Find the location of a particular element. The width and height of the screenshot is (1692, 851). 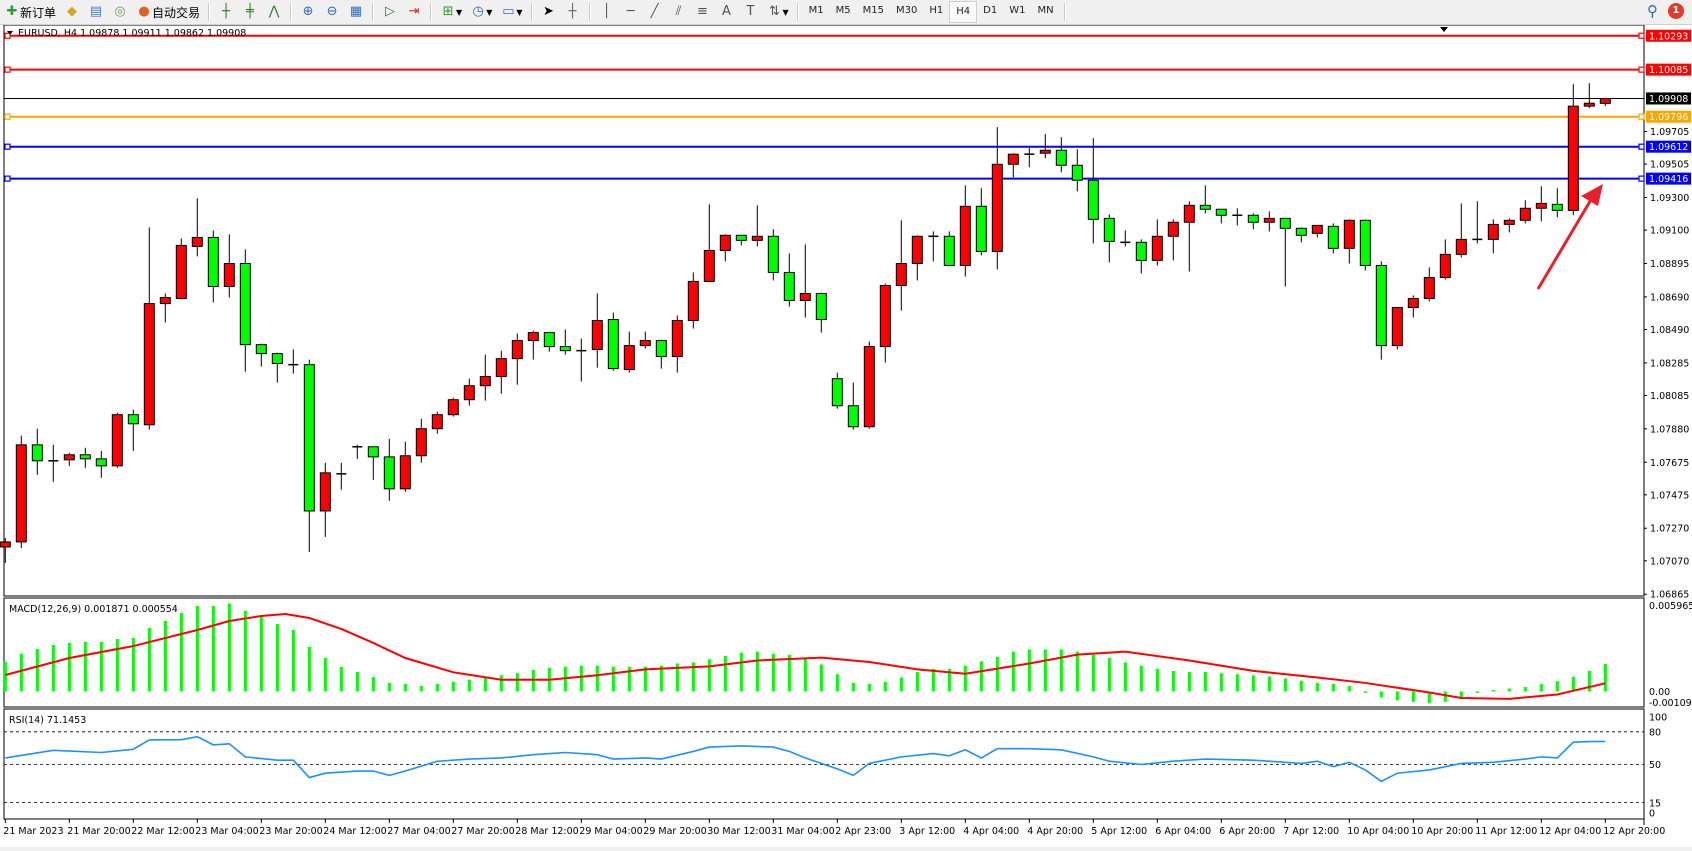

time-axis-label: 5 Apr 12:00 is located at coordinates (1119, 831).